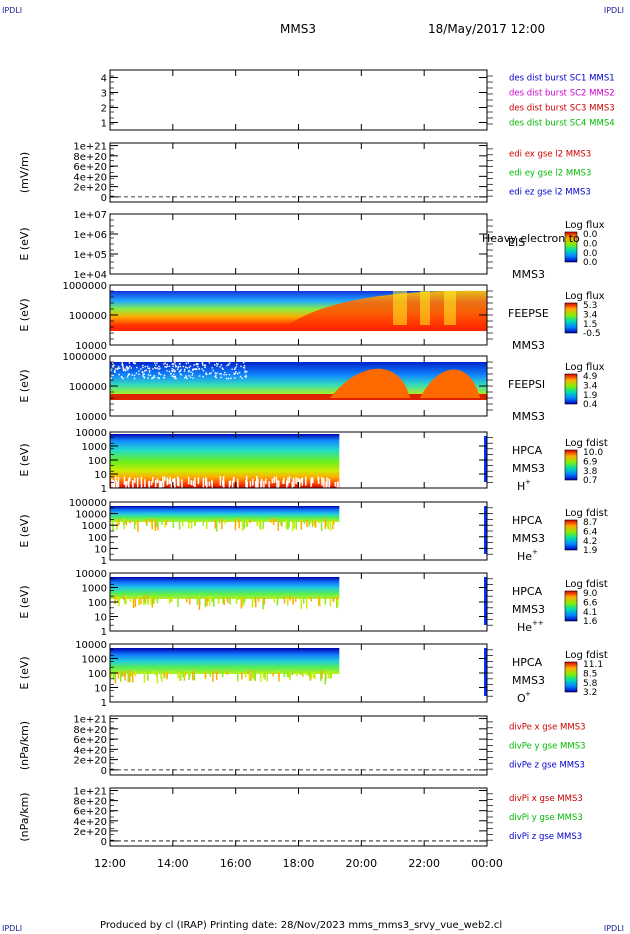 Image resolution: width=630 pixels, height=934 pixels. What do you see at coordinates (90, 740) in the screenshot?
I see `y-tick-label: 6e+20` at bounding box center [90, 740].